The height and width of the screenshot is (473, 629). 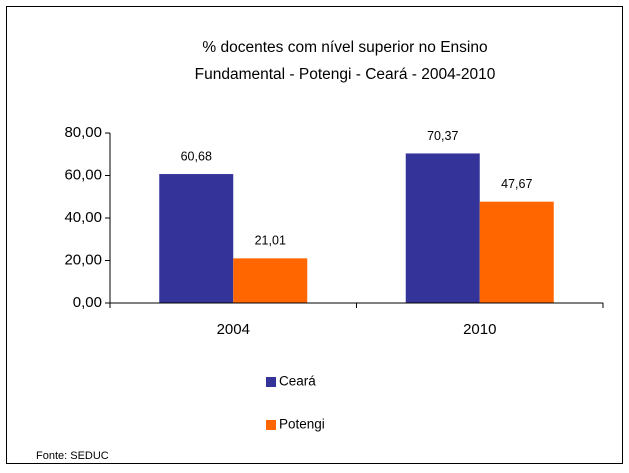 I want to click on chart-title: % docentes com nível superior no Ensino, so click(x=344, y=47).